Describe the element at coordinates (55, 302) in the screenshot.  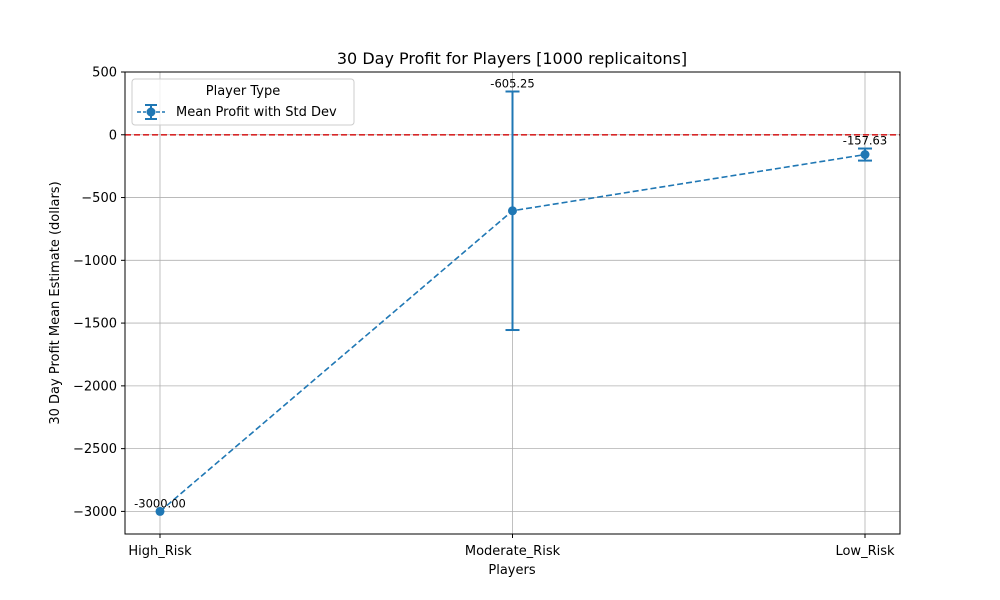
I see `y-axis-label: 30 Day Profit Mean Estimate (dollars)` at that location.